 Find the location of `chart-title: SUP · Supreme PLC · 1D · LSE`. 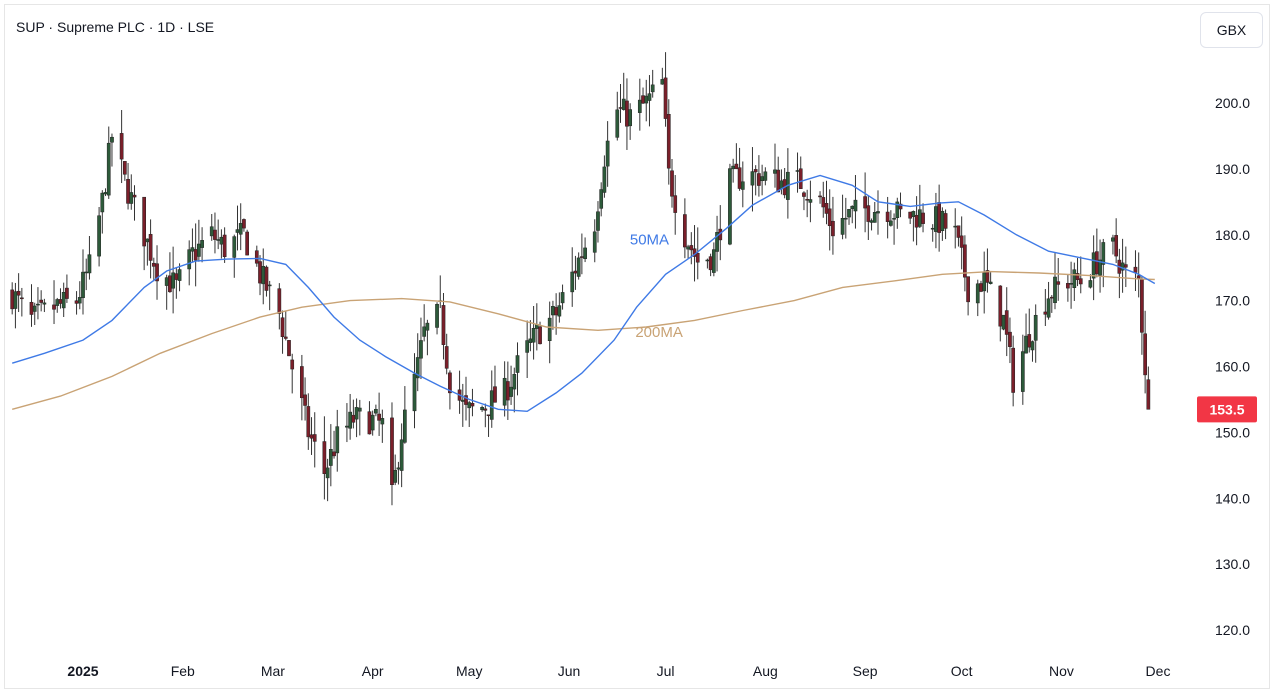

chart-title: SUP · Supreme PLC · 1D · LSE is located at coordinates (115, 27).